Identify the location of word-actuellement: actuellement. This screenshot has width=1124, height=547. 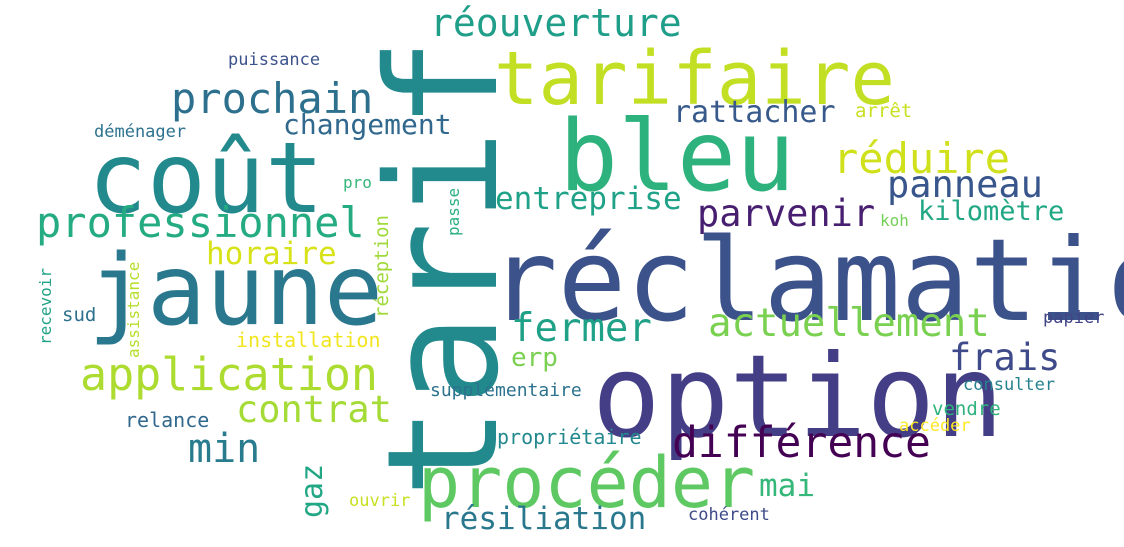
(849, 323).